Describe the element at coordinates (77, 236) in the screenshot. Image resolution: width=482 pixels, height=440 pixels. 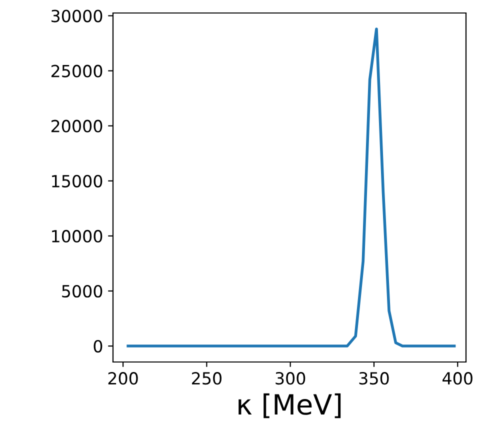
I see `y-tick-label: 10000` at that location.